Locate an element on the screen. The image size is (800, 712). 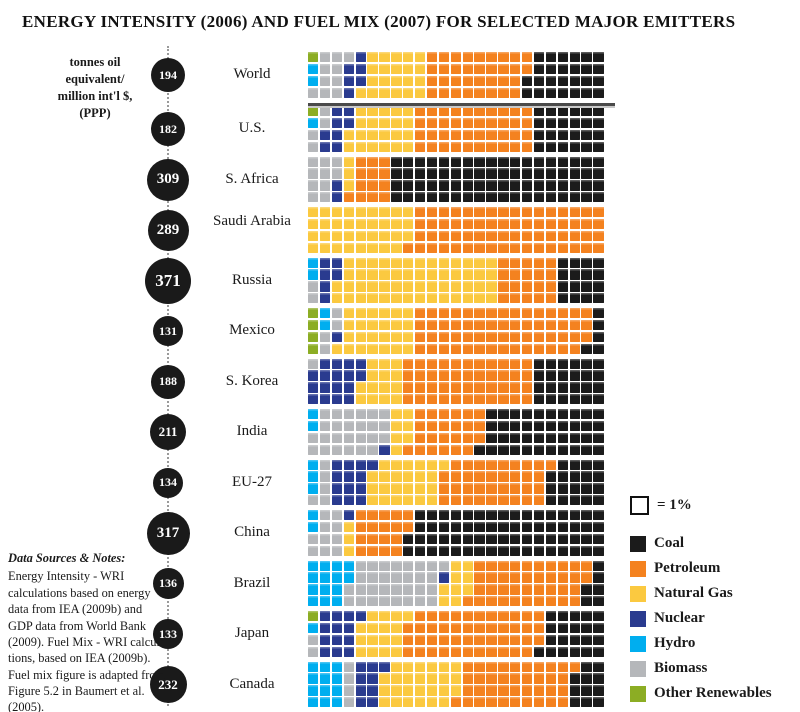
notes-line: Fuel mix figure is adapted from is located at coordinates (87, 674).